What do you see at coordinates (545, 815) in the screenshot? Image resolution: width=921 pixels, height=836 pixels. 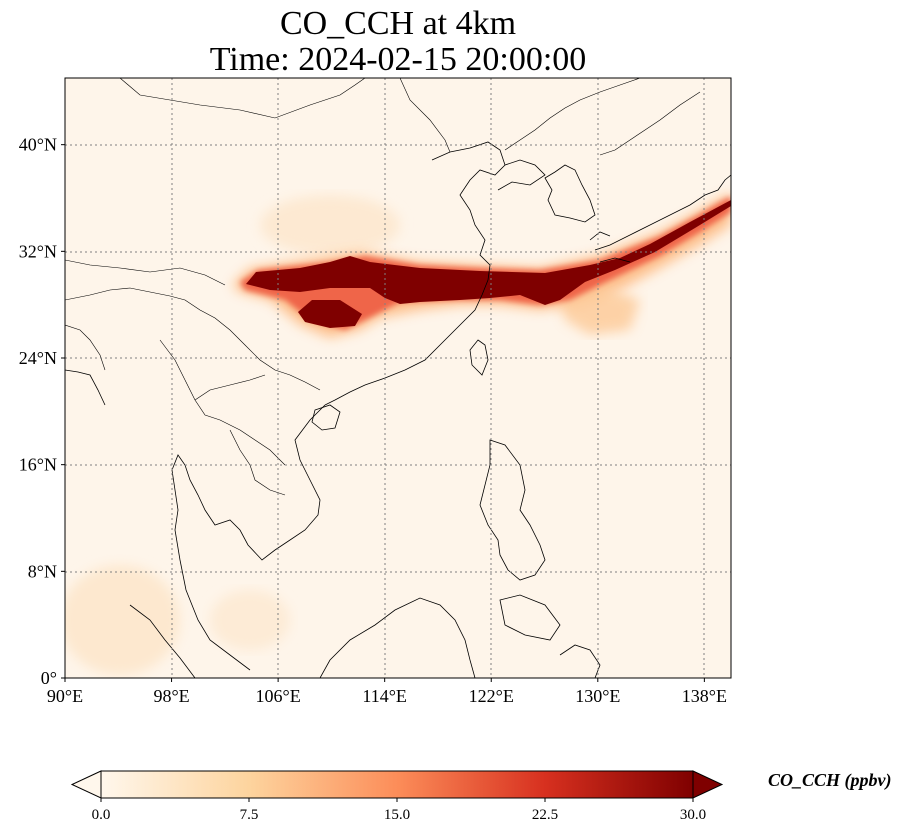 I see `colorbar-tick-label: 22.5` at bounding box center [545, 815].